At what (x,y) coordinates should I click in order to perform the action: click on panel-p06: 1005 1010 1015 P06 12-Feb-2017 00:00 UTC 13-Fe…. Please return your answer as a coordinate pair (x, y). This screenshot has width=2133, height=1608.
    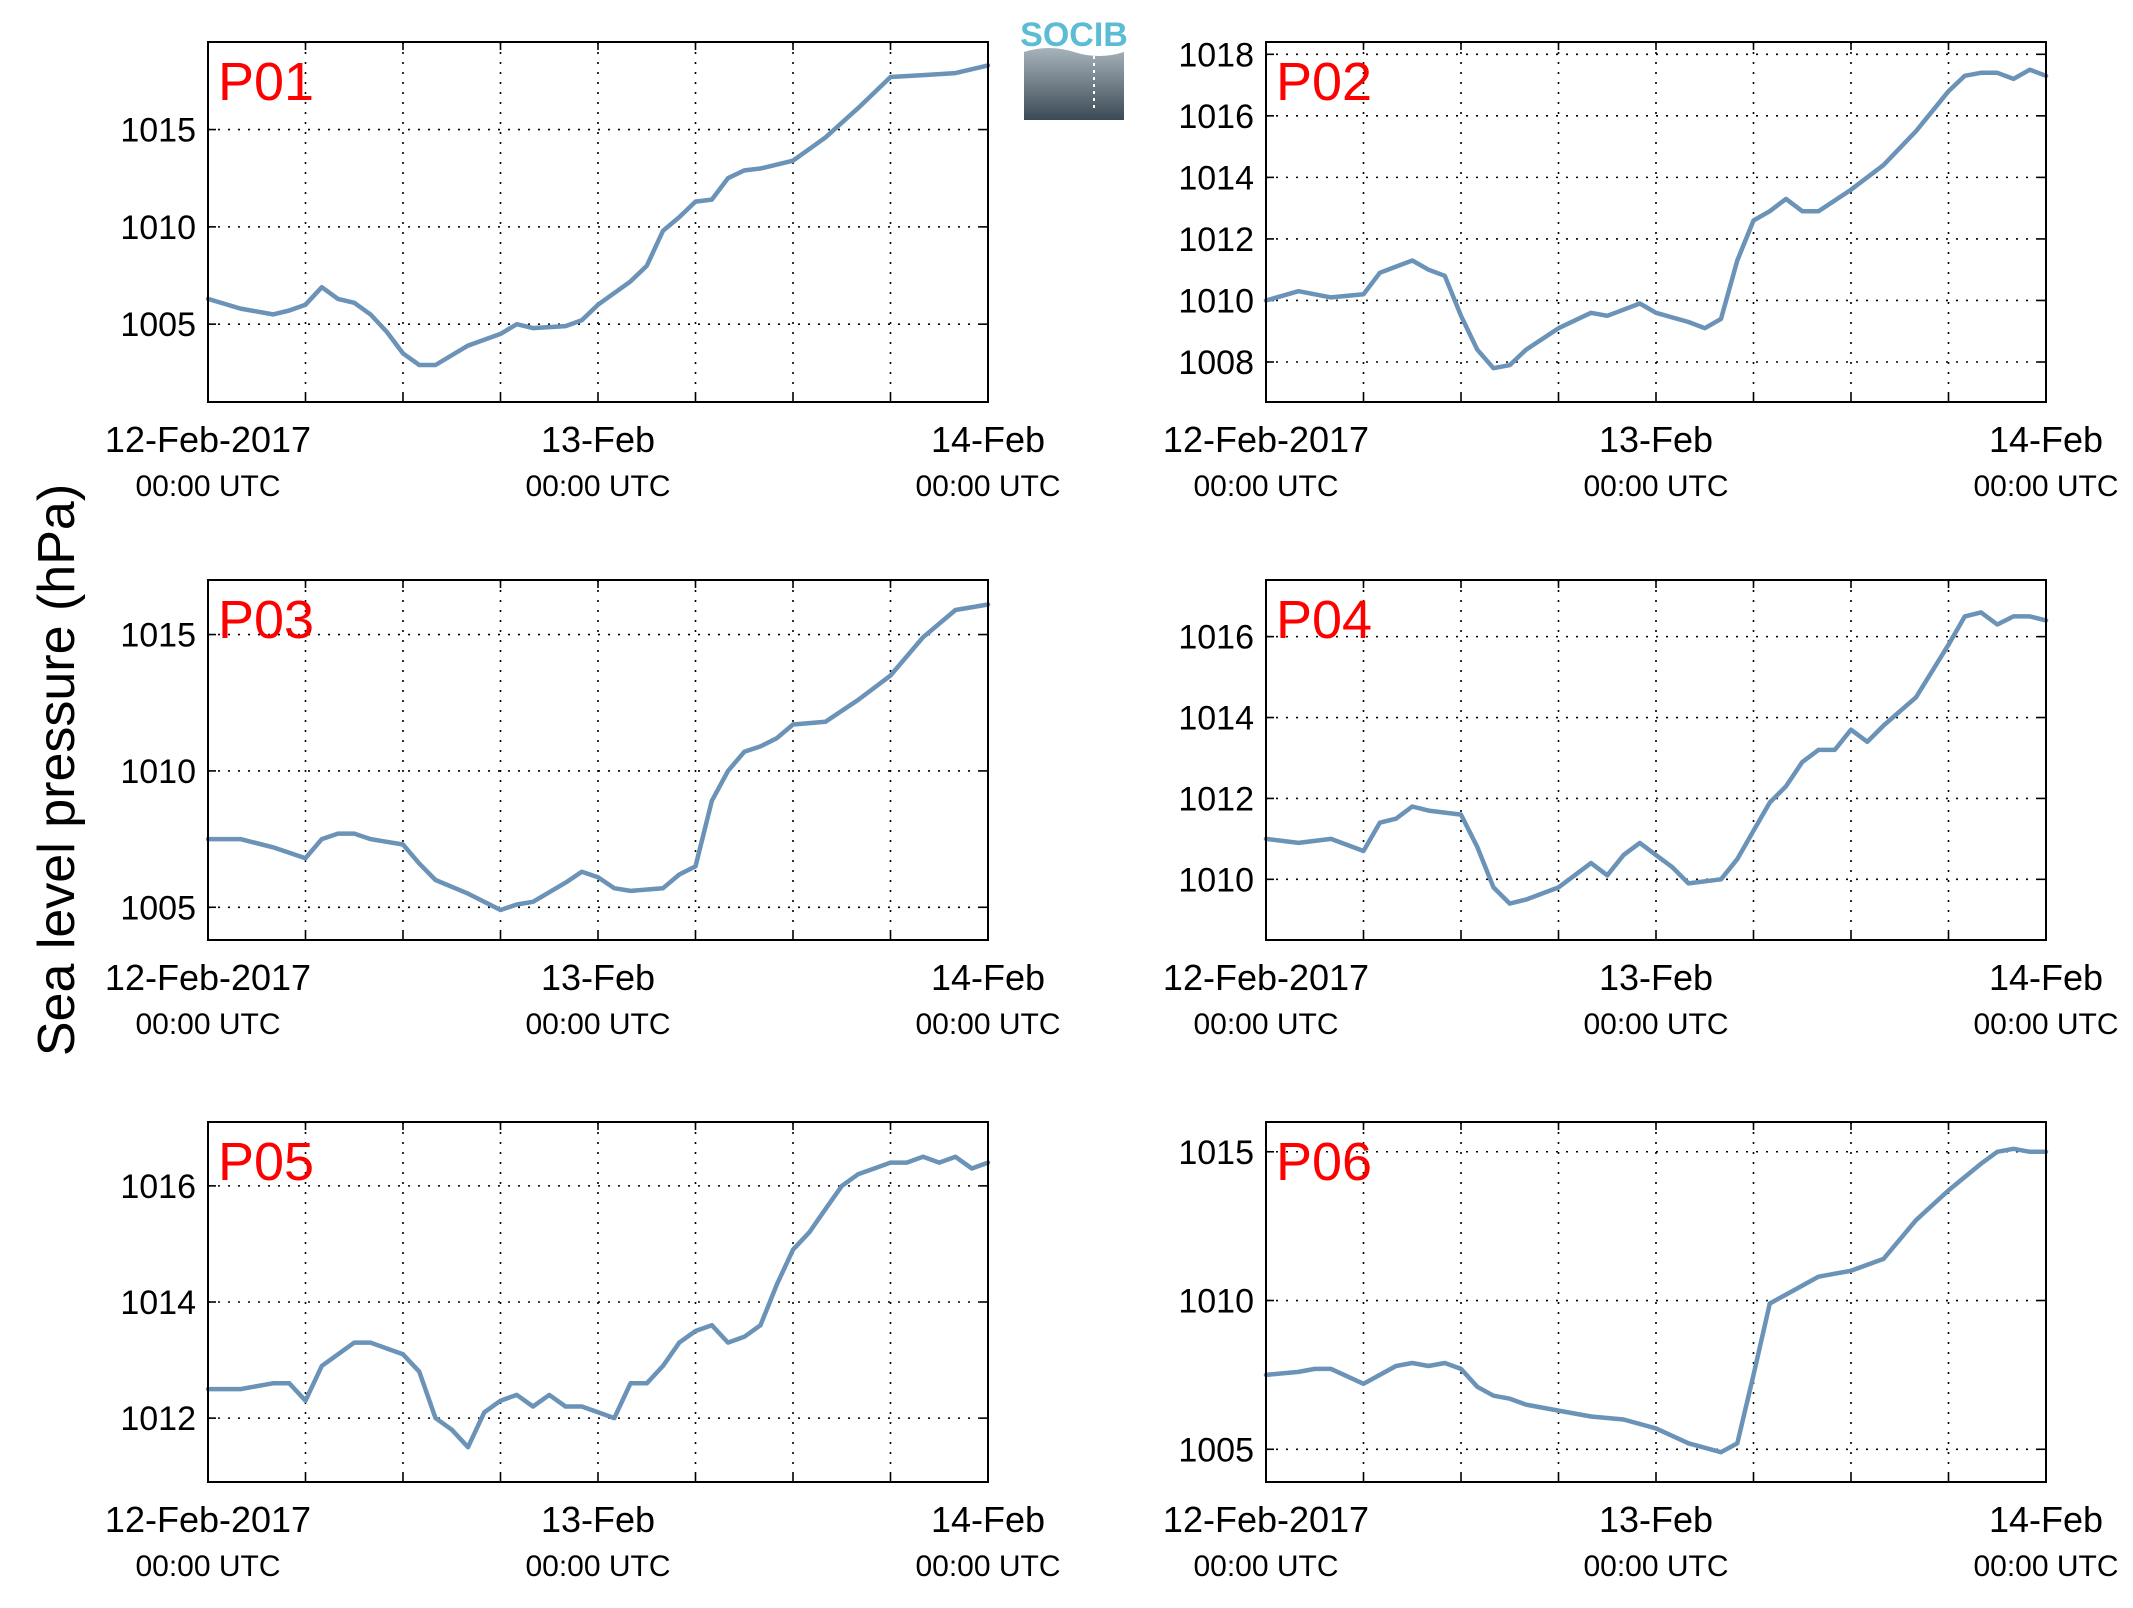
    Looking at the image, I should click on (1641, 1352).